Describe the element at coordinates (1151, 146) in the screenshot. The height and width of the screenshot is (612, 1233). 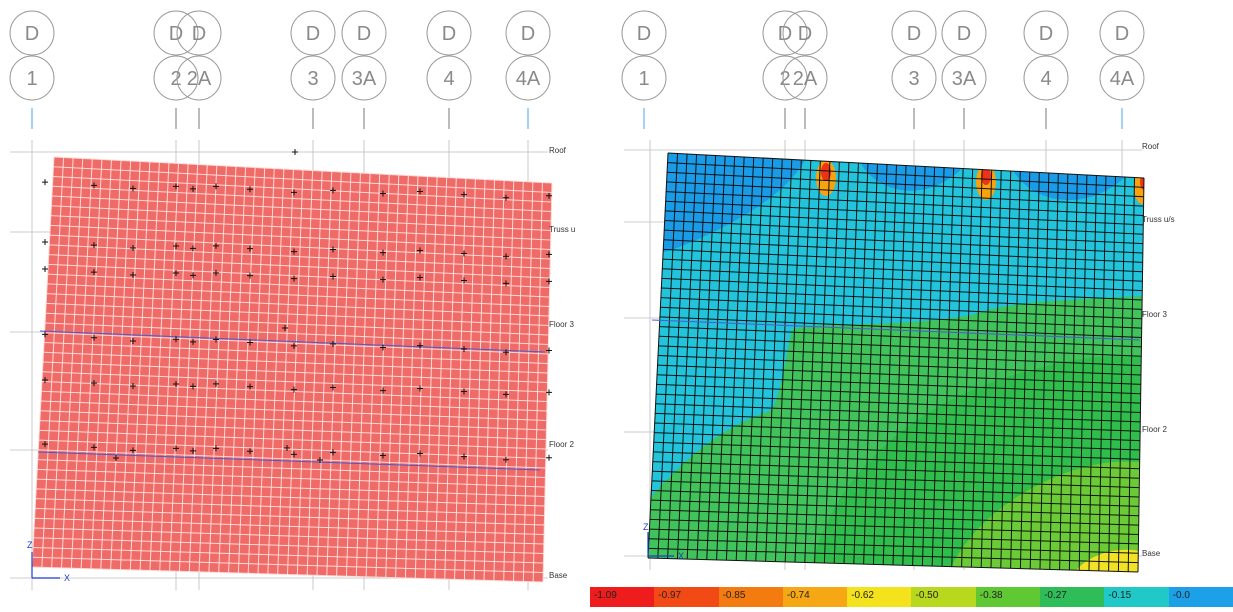
I see `level-label: Roof` at that location.